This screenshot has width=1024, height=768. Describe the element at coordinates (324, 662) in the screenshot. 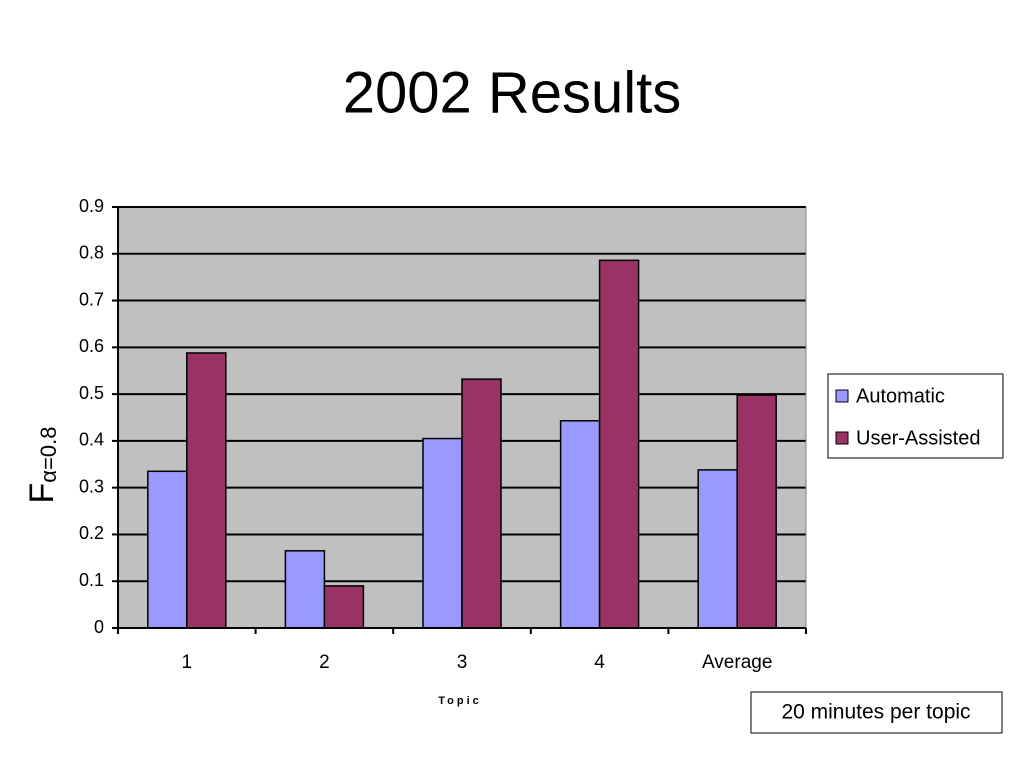

I see `x-tick-label: 2` at that location.